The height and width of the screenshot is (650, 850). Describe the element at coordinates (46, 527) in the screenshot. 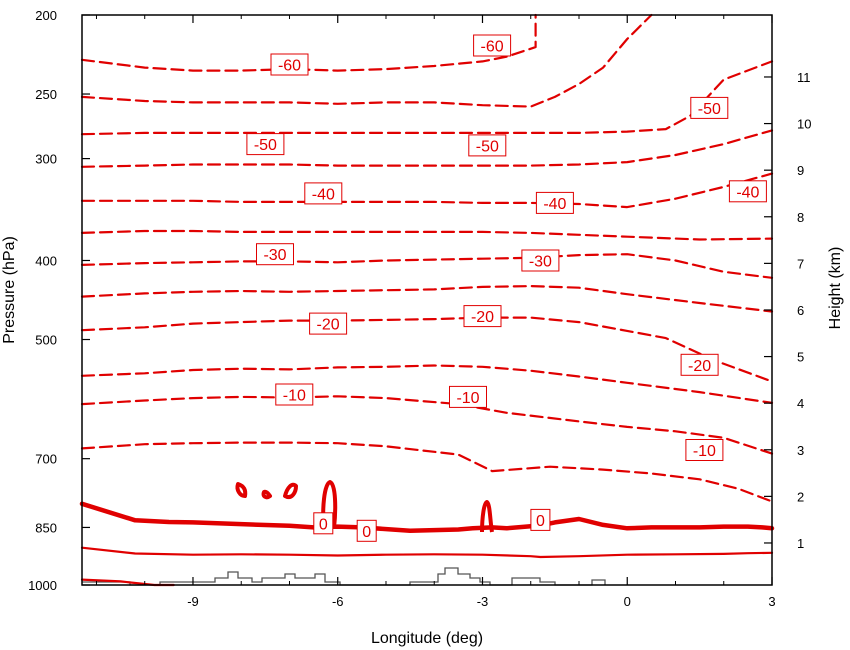

I see `pressure-tick-label: 850` at that location.